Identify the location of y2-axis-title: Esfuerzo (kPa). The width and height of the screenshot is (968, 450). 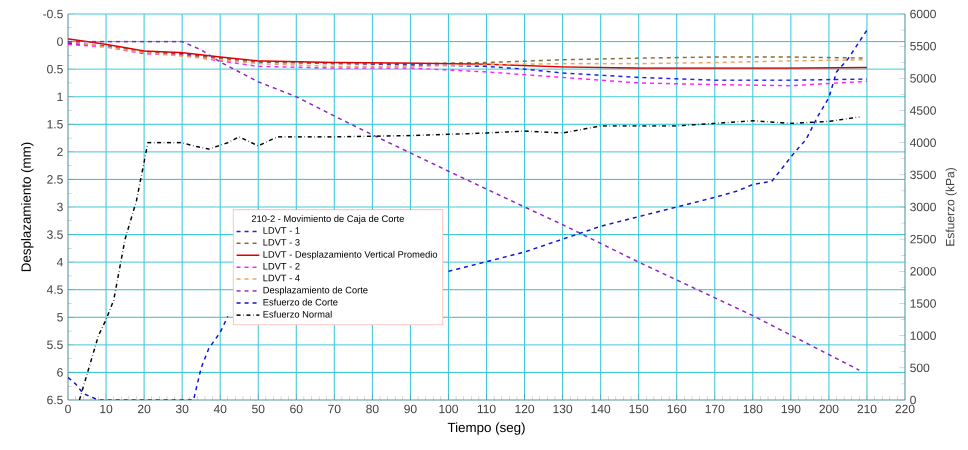
(951, 207).